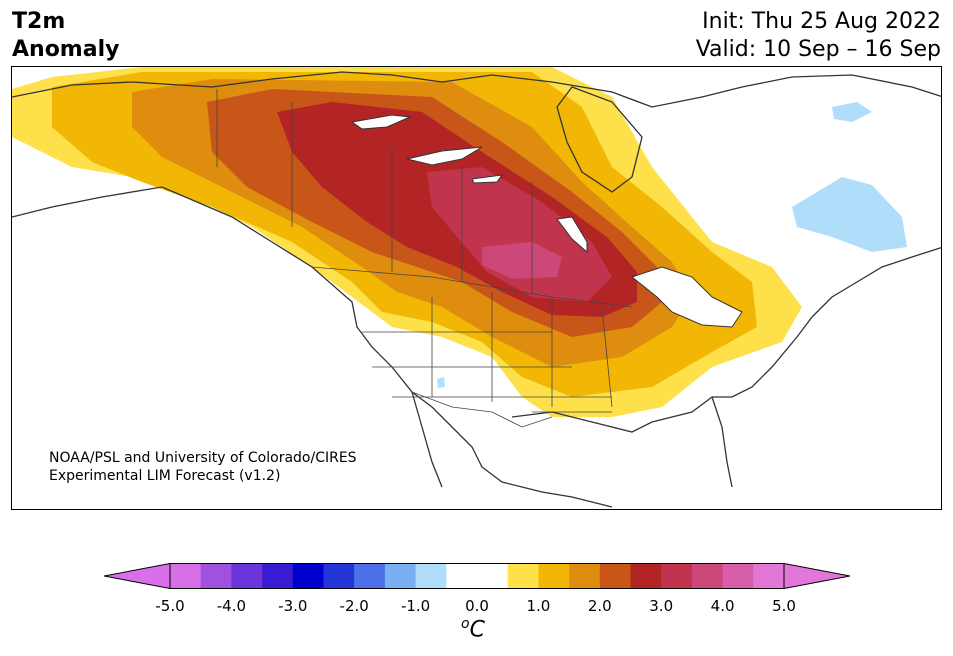 This screenshot has height=656, width=953. Describe the element at coordinates (39, 21) in the screenshot. I see `title-variable-line1: T2m` at that location.